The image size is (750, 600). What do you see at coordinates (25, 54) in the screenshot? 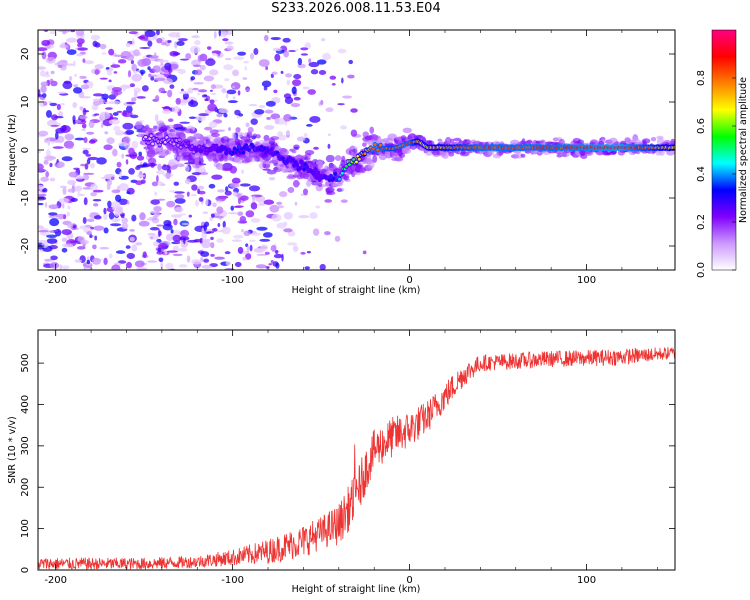
I see `spectrogram-y-tick-label: 20` at bounding box center [25, 54].